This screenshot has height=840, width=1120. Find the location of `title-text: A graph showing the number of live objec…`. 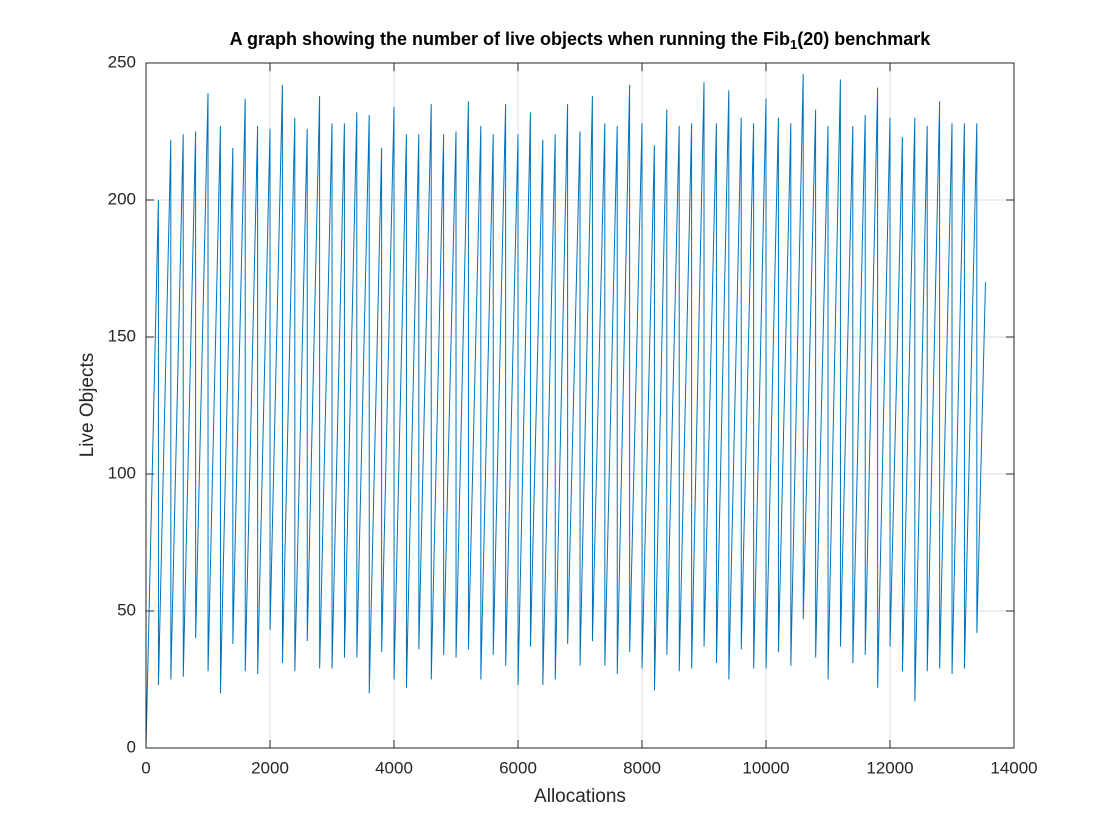

title-text: A graph showing the number of live objec… is located at coordinates (510, 39).